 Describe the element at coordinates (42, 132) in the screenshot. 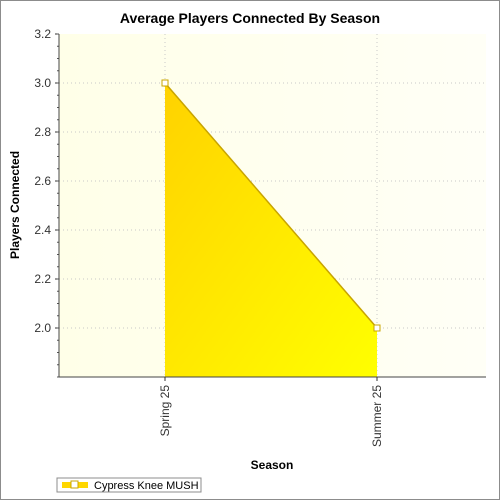

I see `y-tick-label: 2.8` at that location.